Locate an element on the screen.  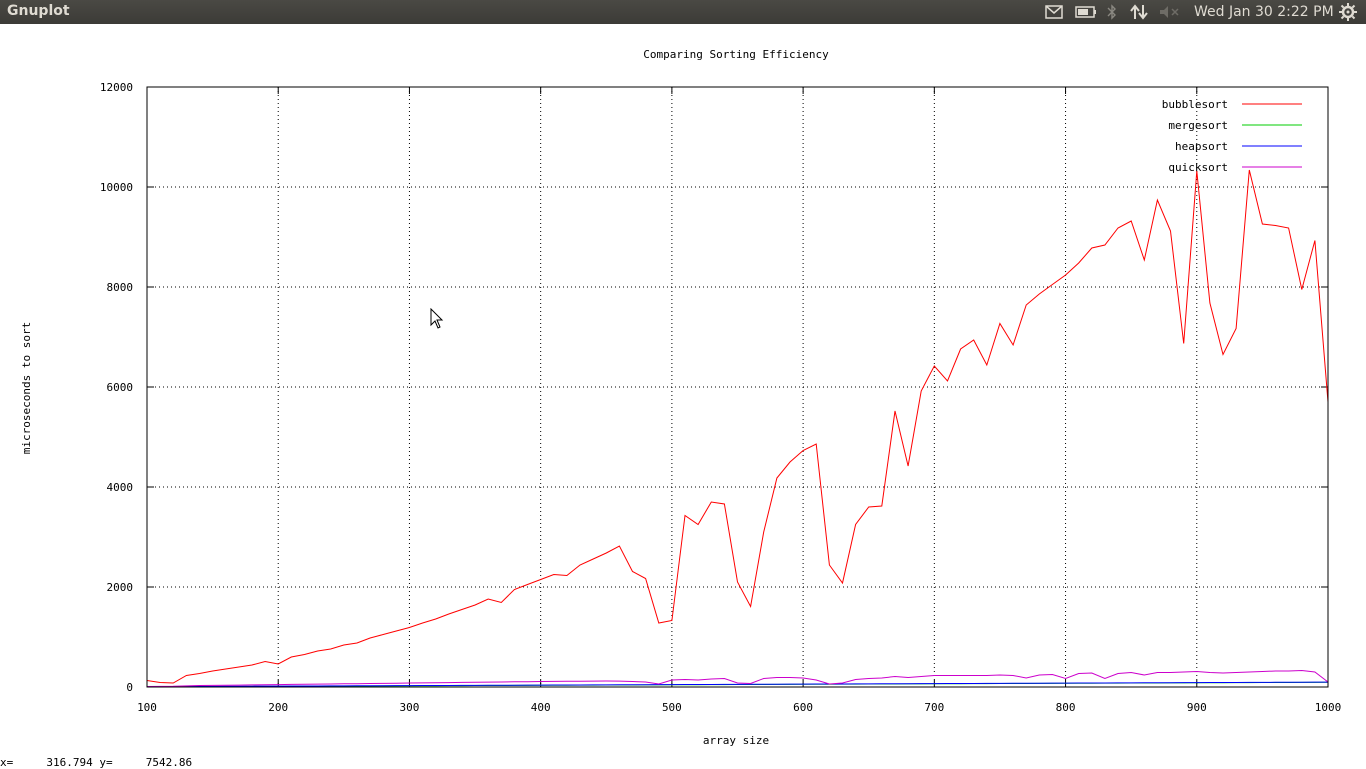
y-tick-label: 4000 is located at coordinates (120, 487).